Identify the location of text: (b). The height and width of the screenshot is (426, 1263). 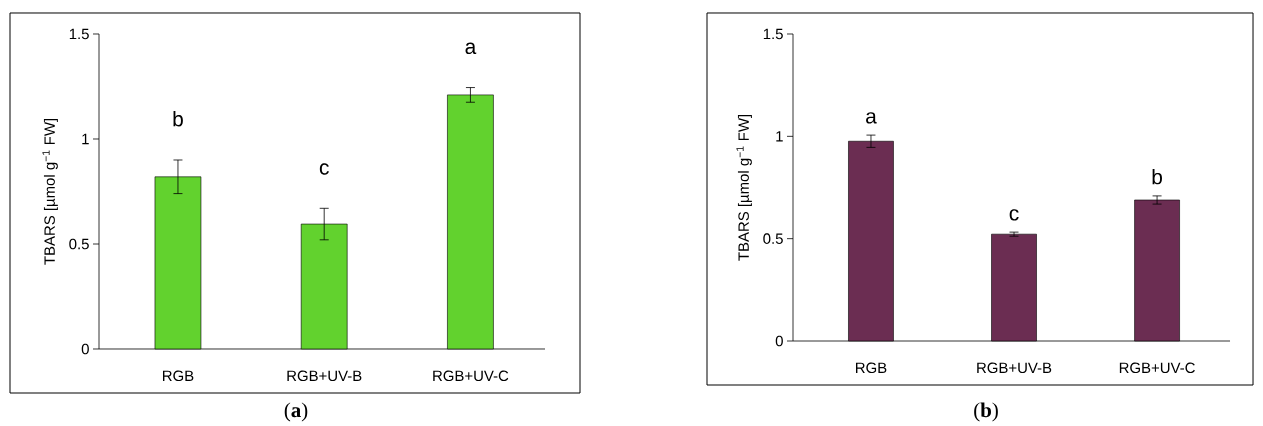
(986, 412).